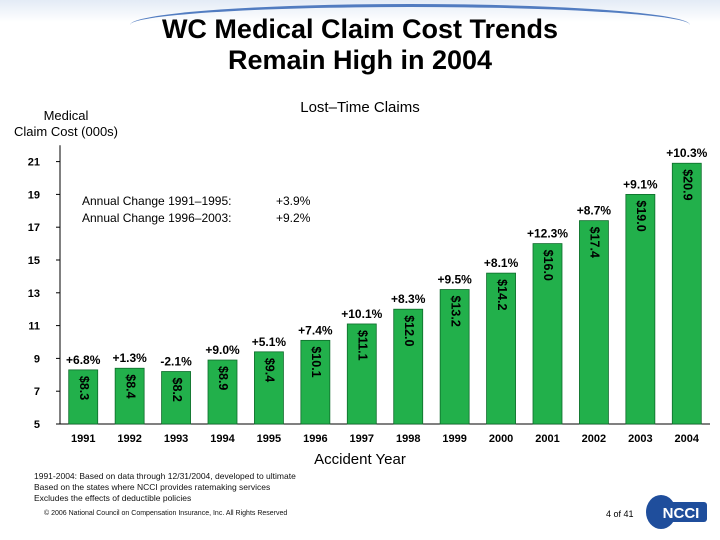 The width and height of the screenshot is (720, 540). What do you see at coordinates (223, 378) in the screenshot?
I see `bar-value-label: $8.9` at bounding box center [223, 378].